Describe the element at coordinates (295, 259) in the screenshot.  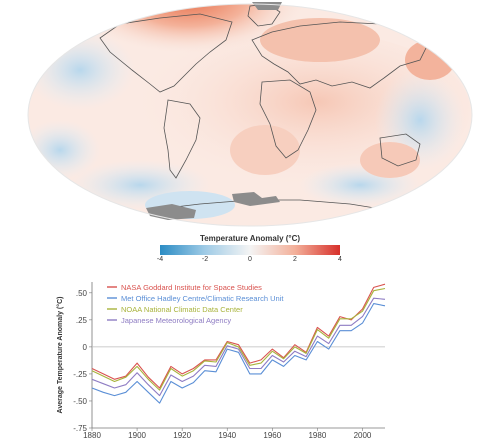
I see `colorbar-tick: 2` at that location.